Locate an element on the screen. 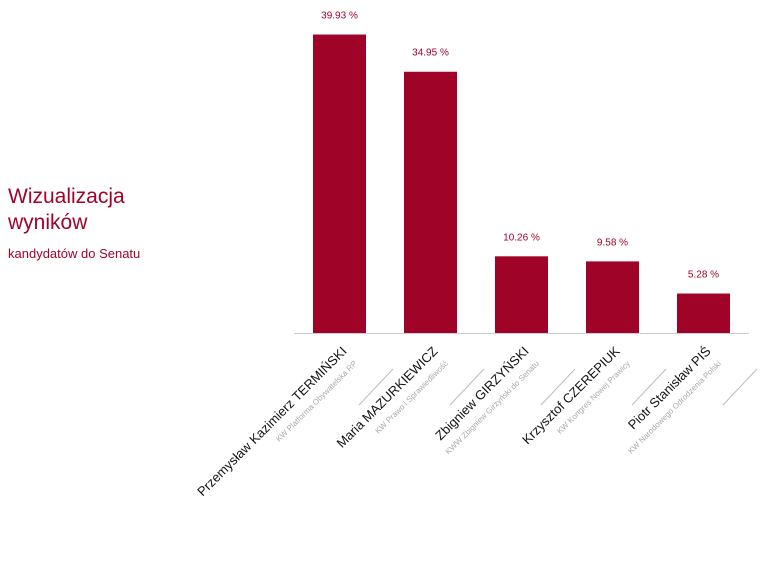  tick-label-1: Przemysław Kazimierz TERMIŃSKI is located at coordinates (271, 421).